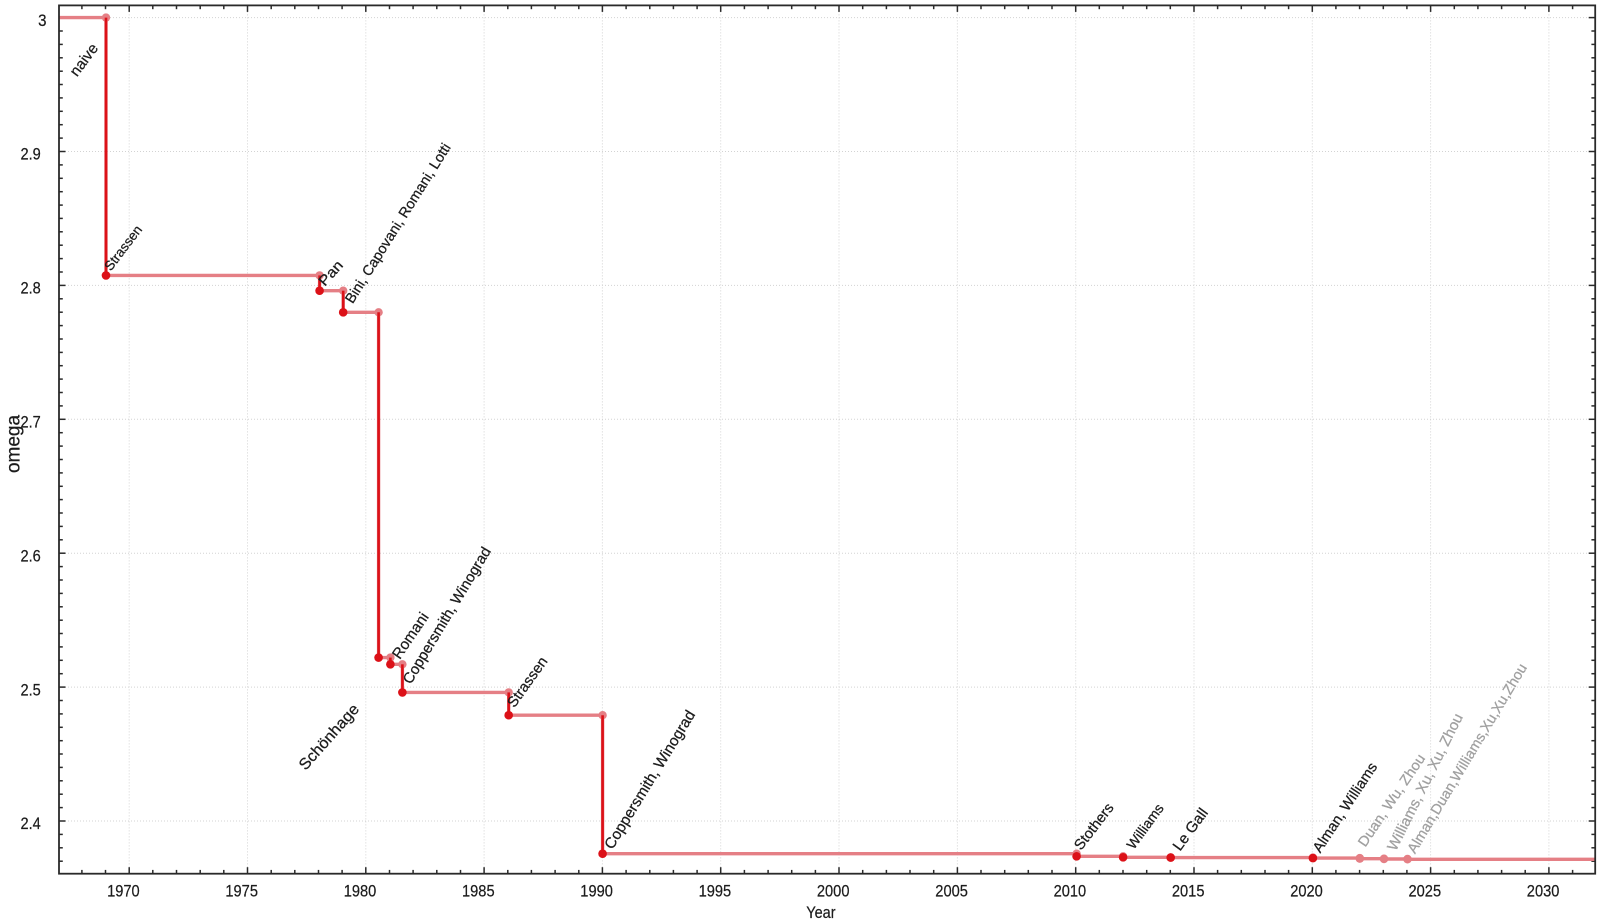 The width and height of the screenshot is (1600, 920). What do you see at coordinates (42, 21) in the screenshot?
I see `svg-text: 3` at bounding box center [42, 21].